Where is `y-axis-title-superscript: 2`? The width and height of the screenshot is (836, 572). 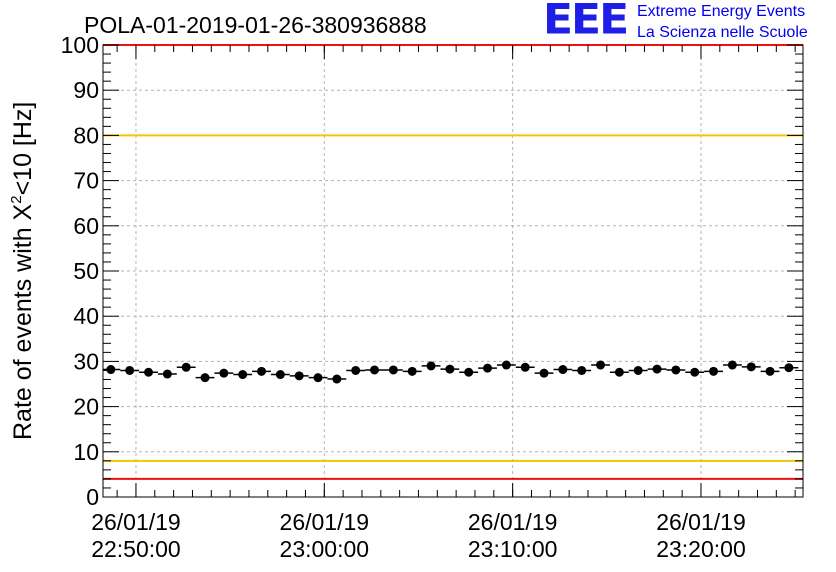 y-axis-title-superscript: 2 is located at coordinates (16, 199).